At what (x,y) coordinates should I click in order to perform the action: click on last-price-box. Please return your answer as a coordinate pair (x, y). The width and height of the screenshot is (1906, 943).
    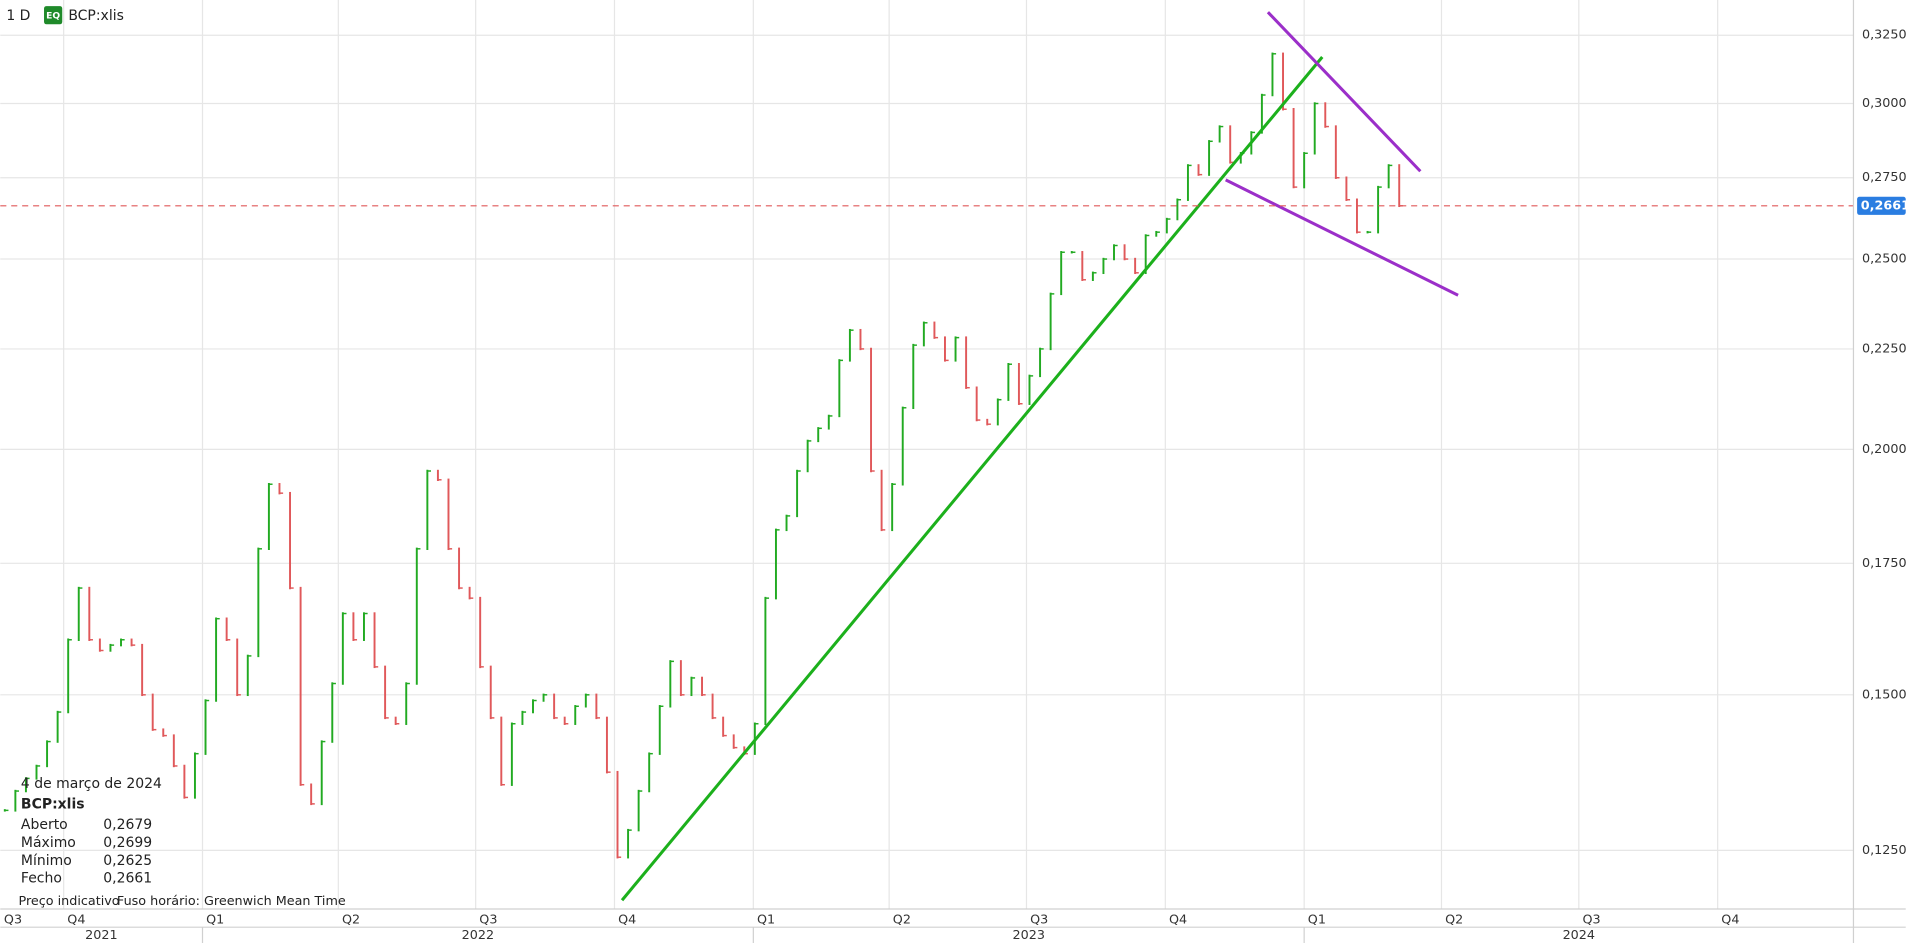
    Looking at the image, I should click on (1881, 205).